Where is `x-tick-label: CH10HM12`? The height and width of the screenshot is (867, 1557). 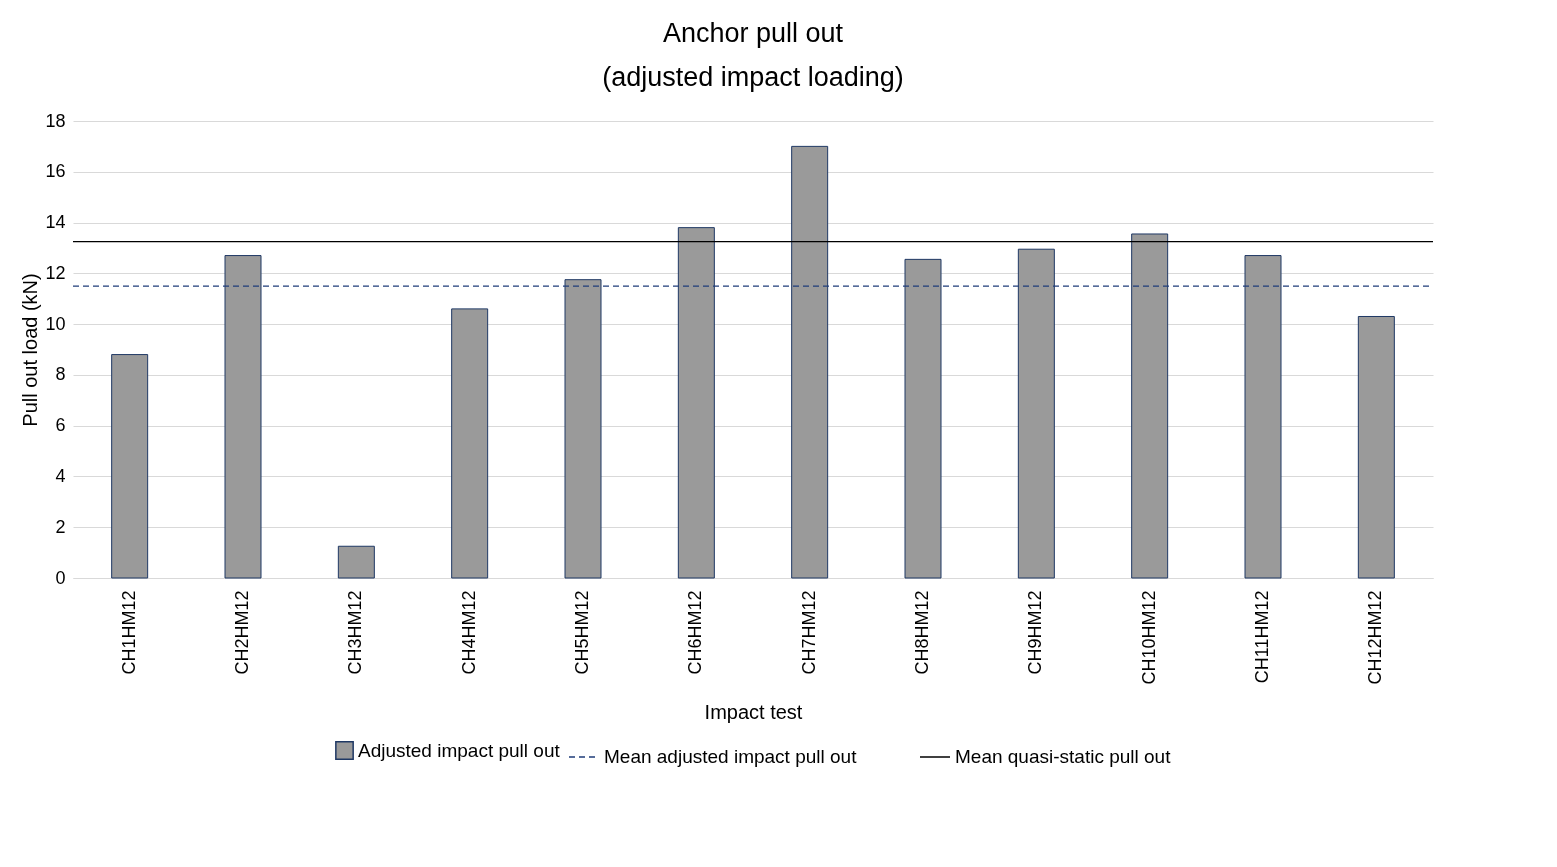
x-tick-label: CH10HM12 is located at coordinates (1148, 637).